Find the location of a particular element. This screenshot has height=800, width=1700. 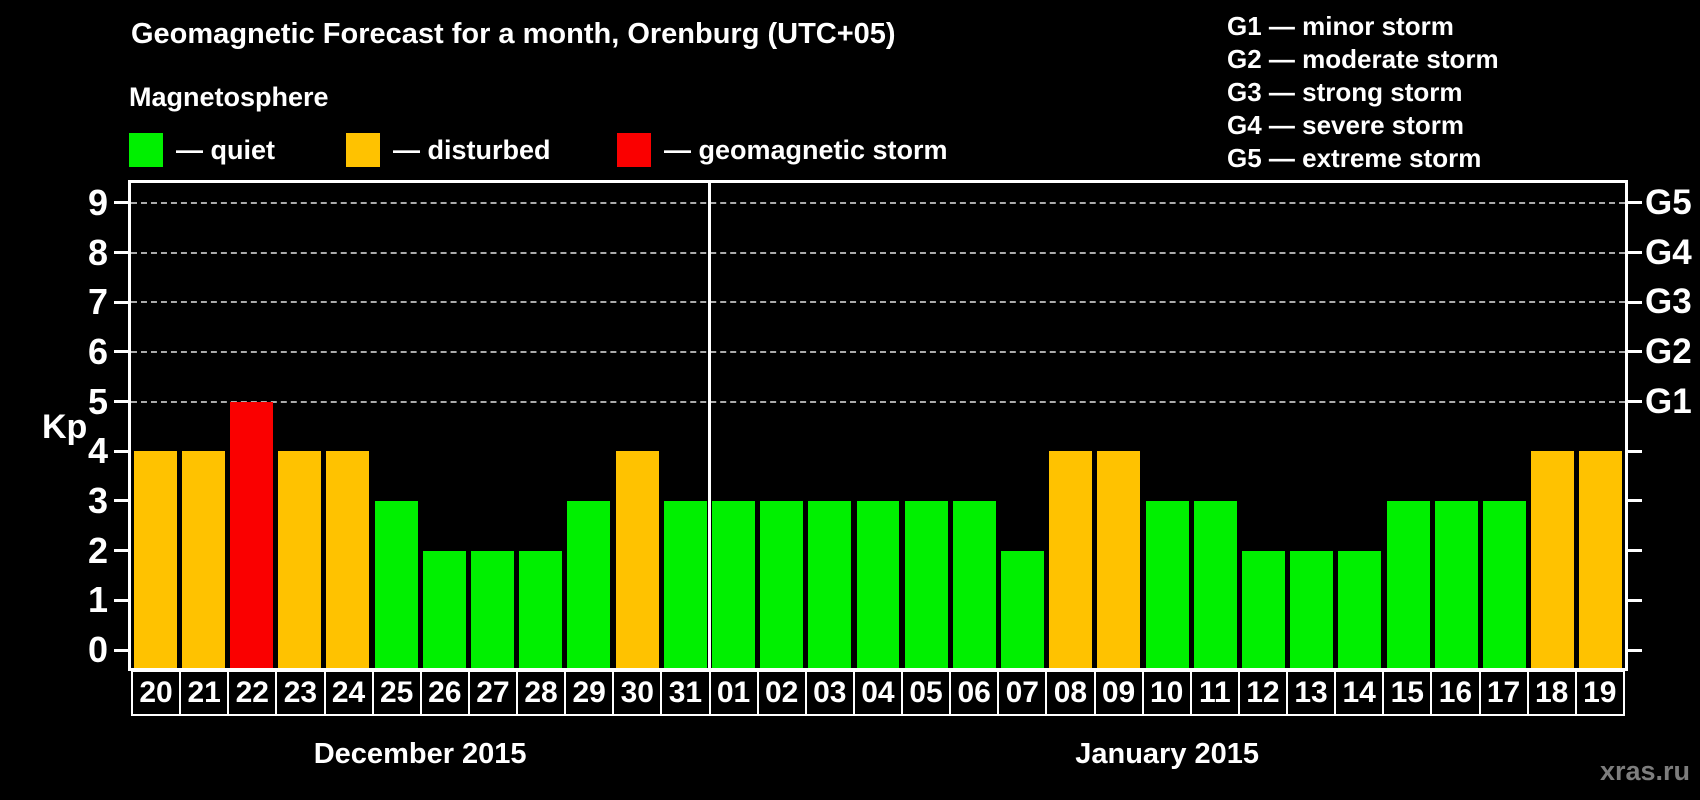

month-divider is located at coordinates (709, 425).